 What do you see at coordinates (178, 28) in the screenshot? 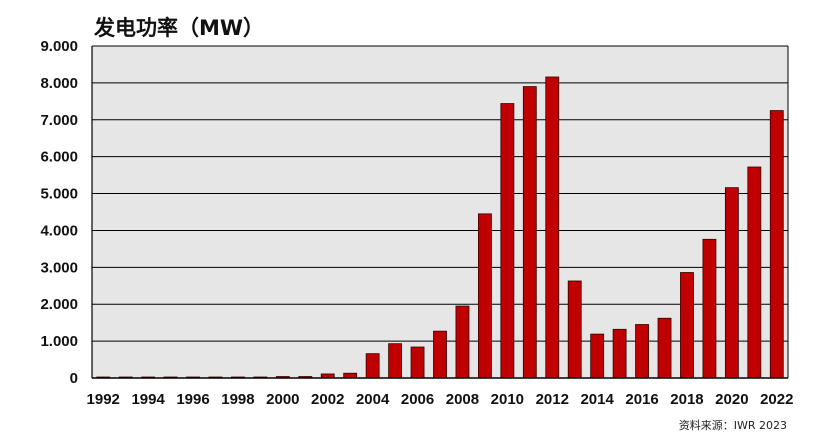
I see `chart-title: 发电功率（MW）` at bounding box center [178, 28].